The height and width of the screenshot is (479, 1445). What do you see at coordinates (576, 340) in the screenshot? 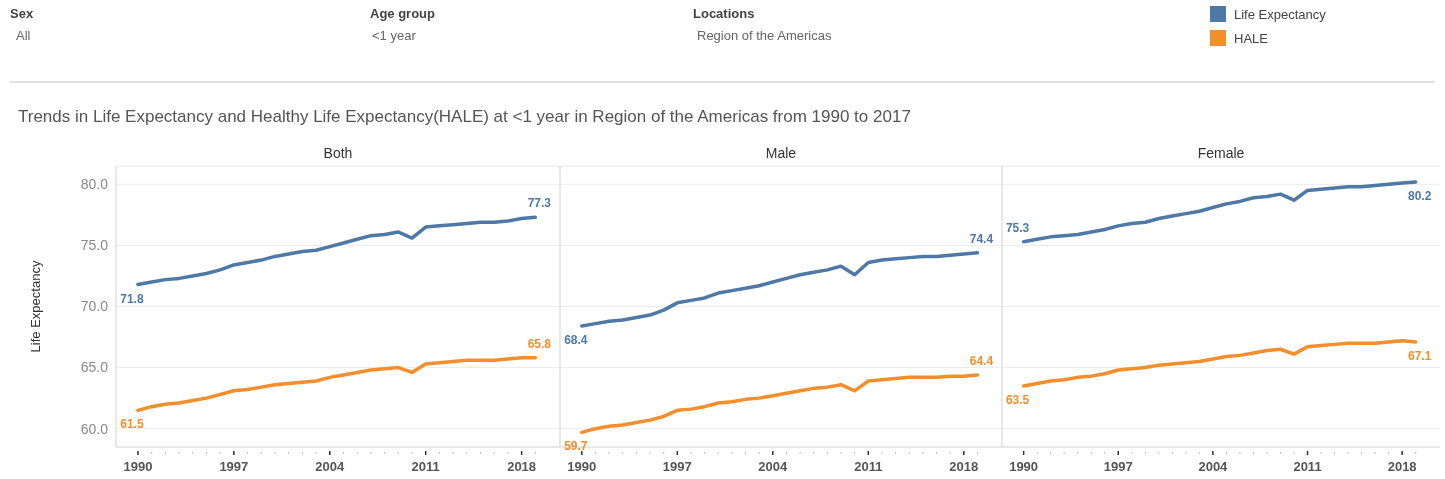
I see `data-label: 68.4` at bounding box center [576, 340].